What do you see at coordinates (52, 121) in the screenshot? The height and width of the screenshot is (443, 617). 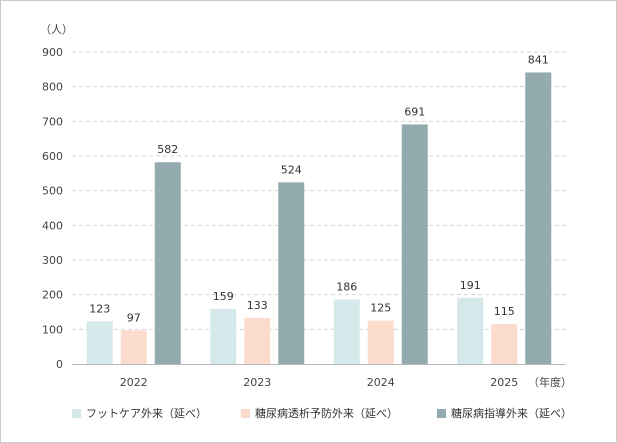 I see `y-tick-label: 700` at bounding box center [52, 121].